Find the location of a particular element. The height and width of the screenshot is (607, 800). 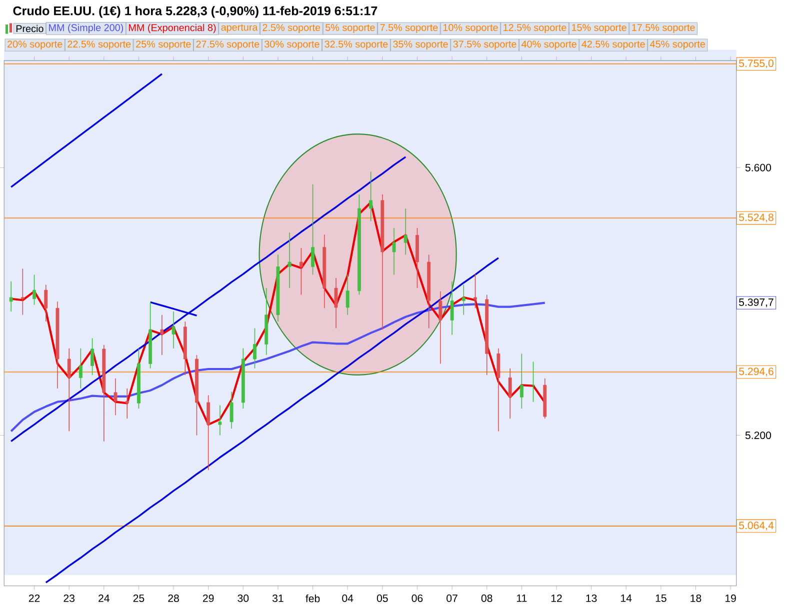

ref-line-label: 5.524,8 is located at coordinates (756, 218).